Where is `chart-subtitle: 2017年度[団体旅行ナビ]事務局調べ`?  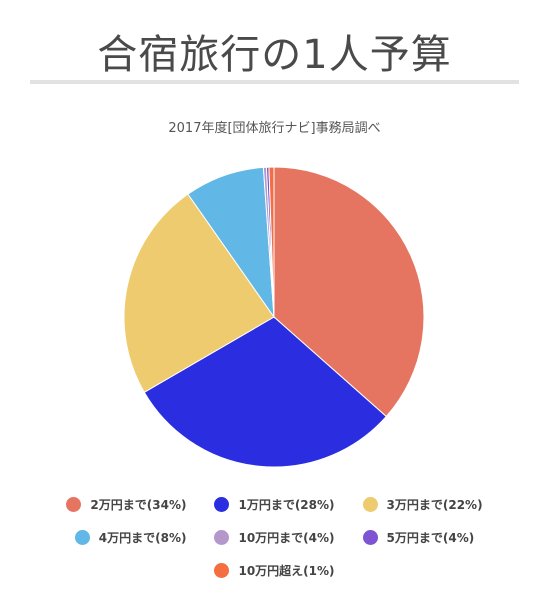 chart-subtitle: 2017年度[団体旅行ナビ]事務局調べ is located at coordinates (274, 128).